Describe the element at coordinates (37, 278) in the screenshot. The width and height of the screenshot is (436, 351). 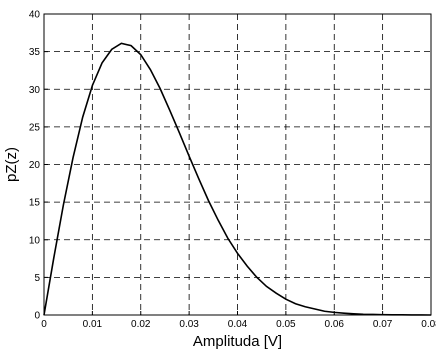
I see `y-tick-label-1: 5` at that location.